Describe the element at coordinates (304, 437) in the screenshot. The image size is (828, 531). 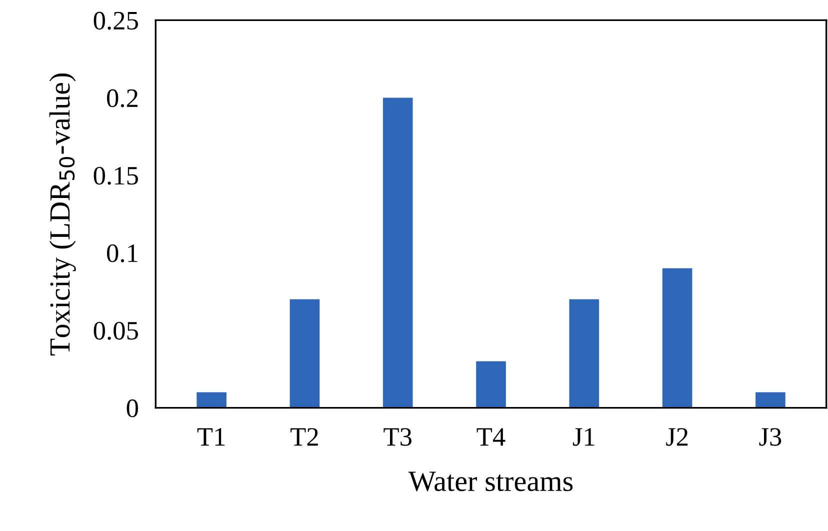
I see `x-tick-label: T2` at that location.